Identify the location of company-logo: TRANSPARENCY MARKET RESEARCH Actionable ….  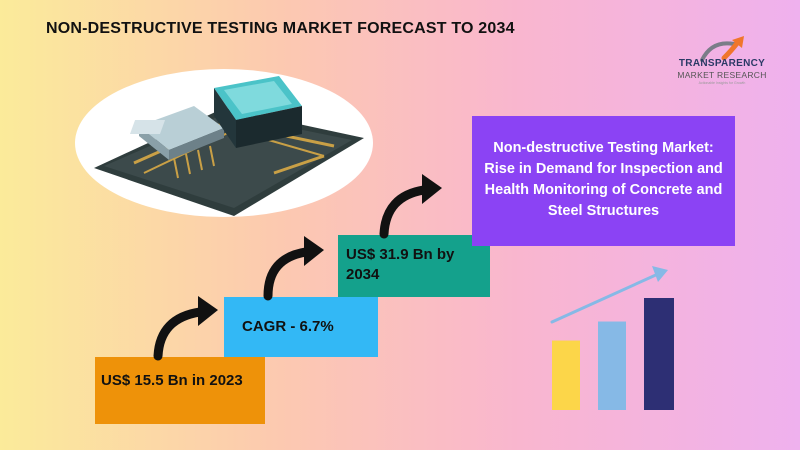
(722, 64).